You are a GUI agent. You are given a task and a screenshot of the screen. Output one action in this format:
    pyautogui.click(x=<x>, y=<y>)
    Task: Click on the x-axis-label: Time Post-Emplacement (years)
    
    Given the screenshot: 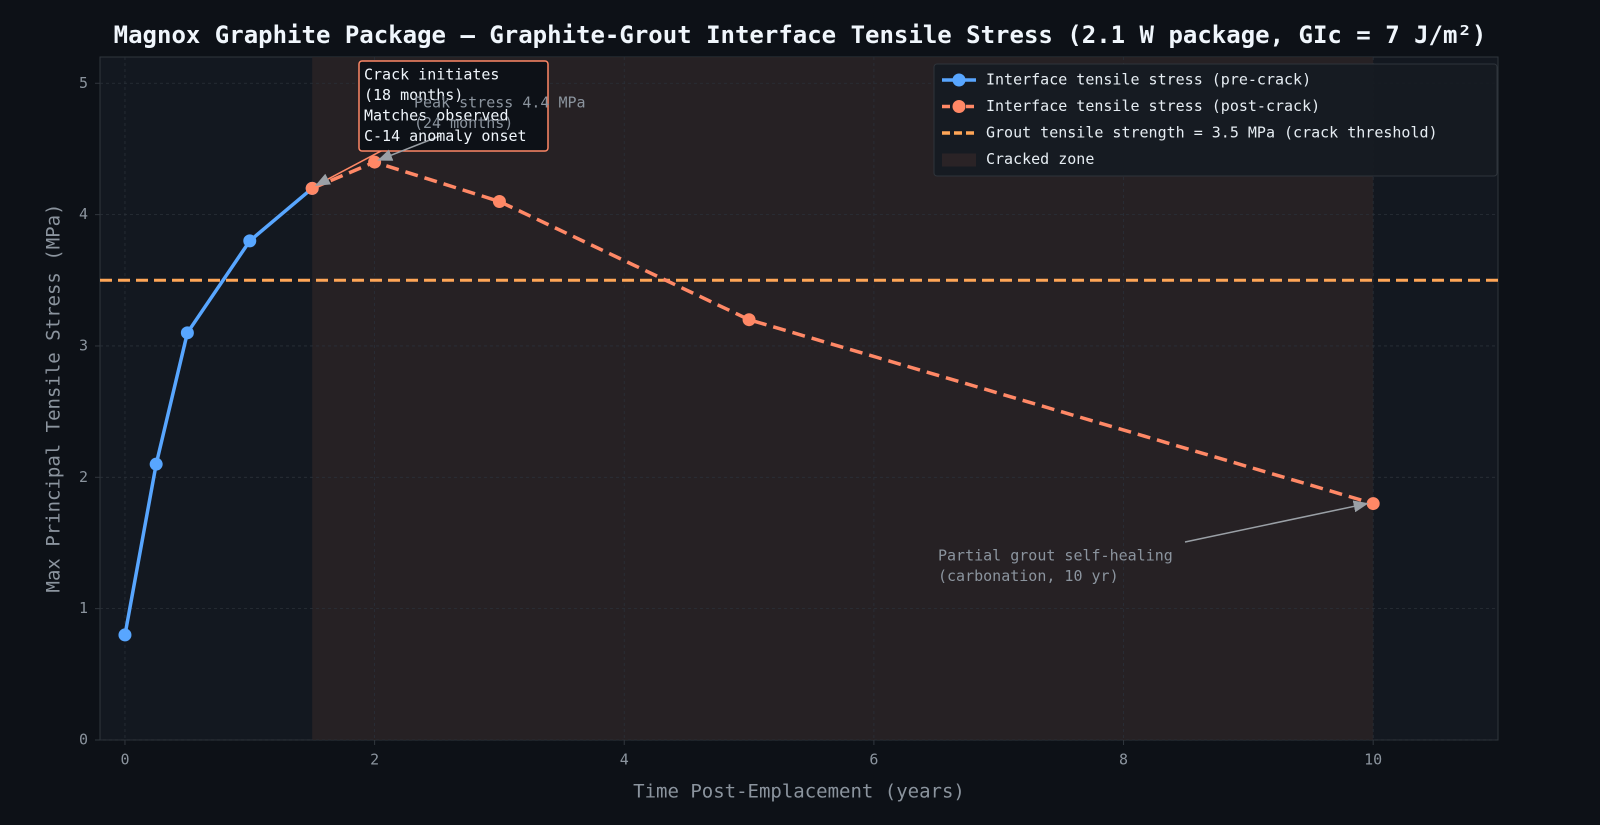 What is the action you would take?
    pyautogui.click(x=799, y=792)
    